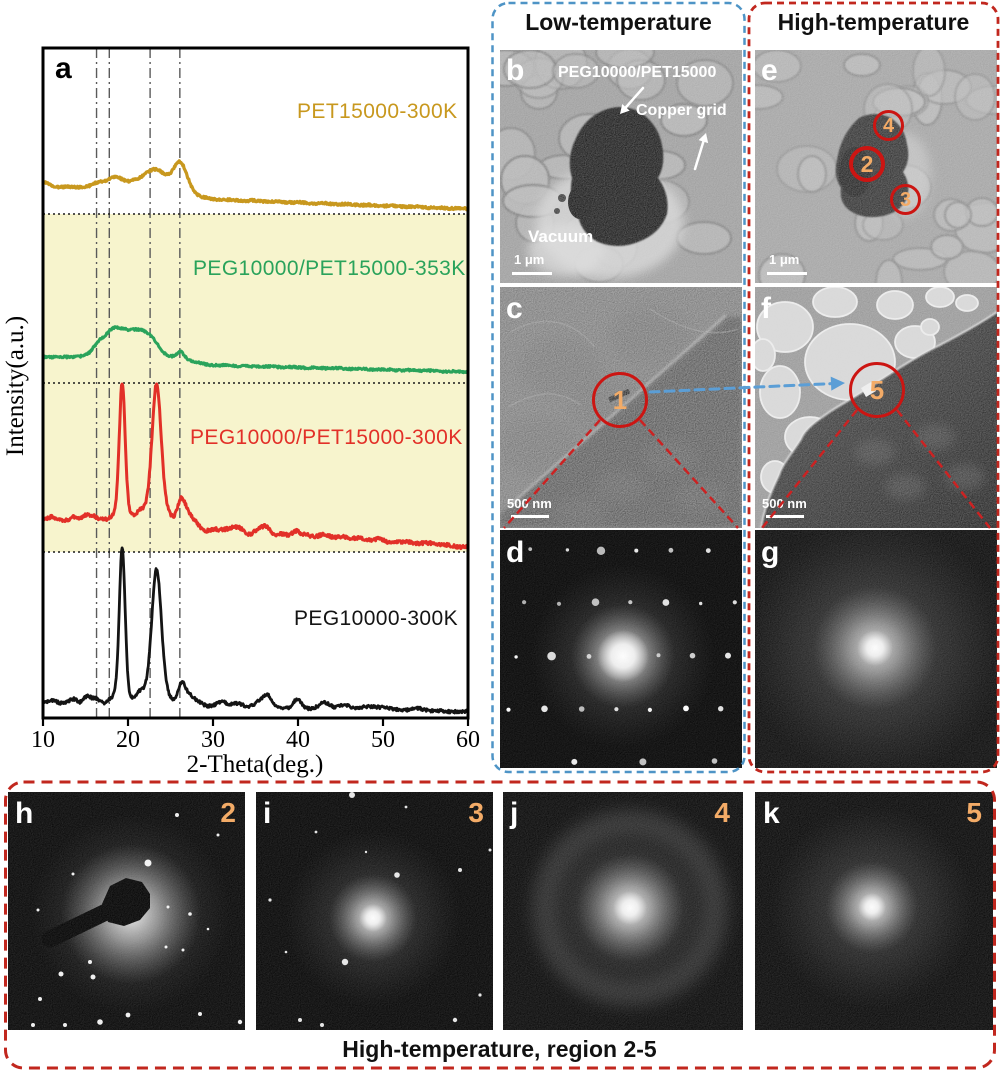  I want to click on scalebar-line-b, so click(532, 273).